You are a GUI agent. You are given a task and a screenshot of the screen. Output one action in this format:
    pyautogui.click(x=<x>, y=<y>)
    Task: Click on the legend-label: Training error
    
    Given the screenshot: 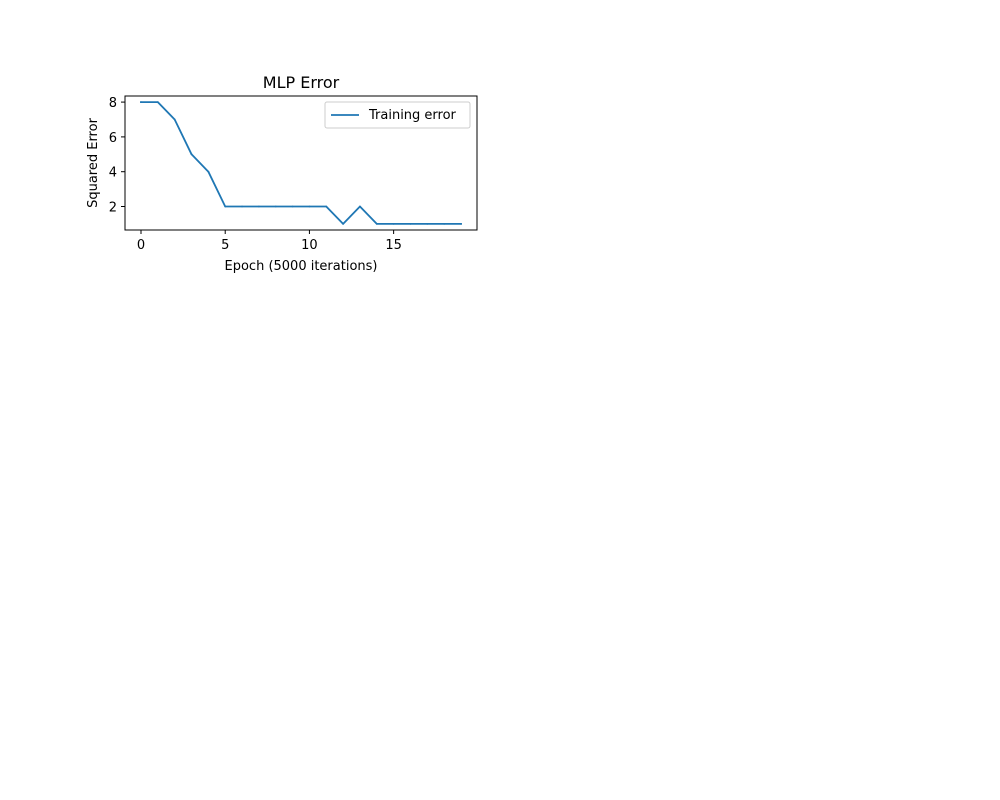 What is the action you would take?
    pyautogui.click(x=412, y=115)
    